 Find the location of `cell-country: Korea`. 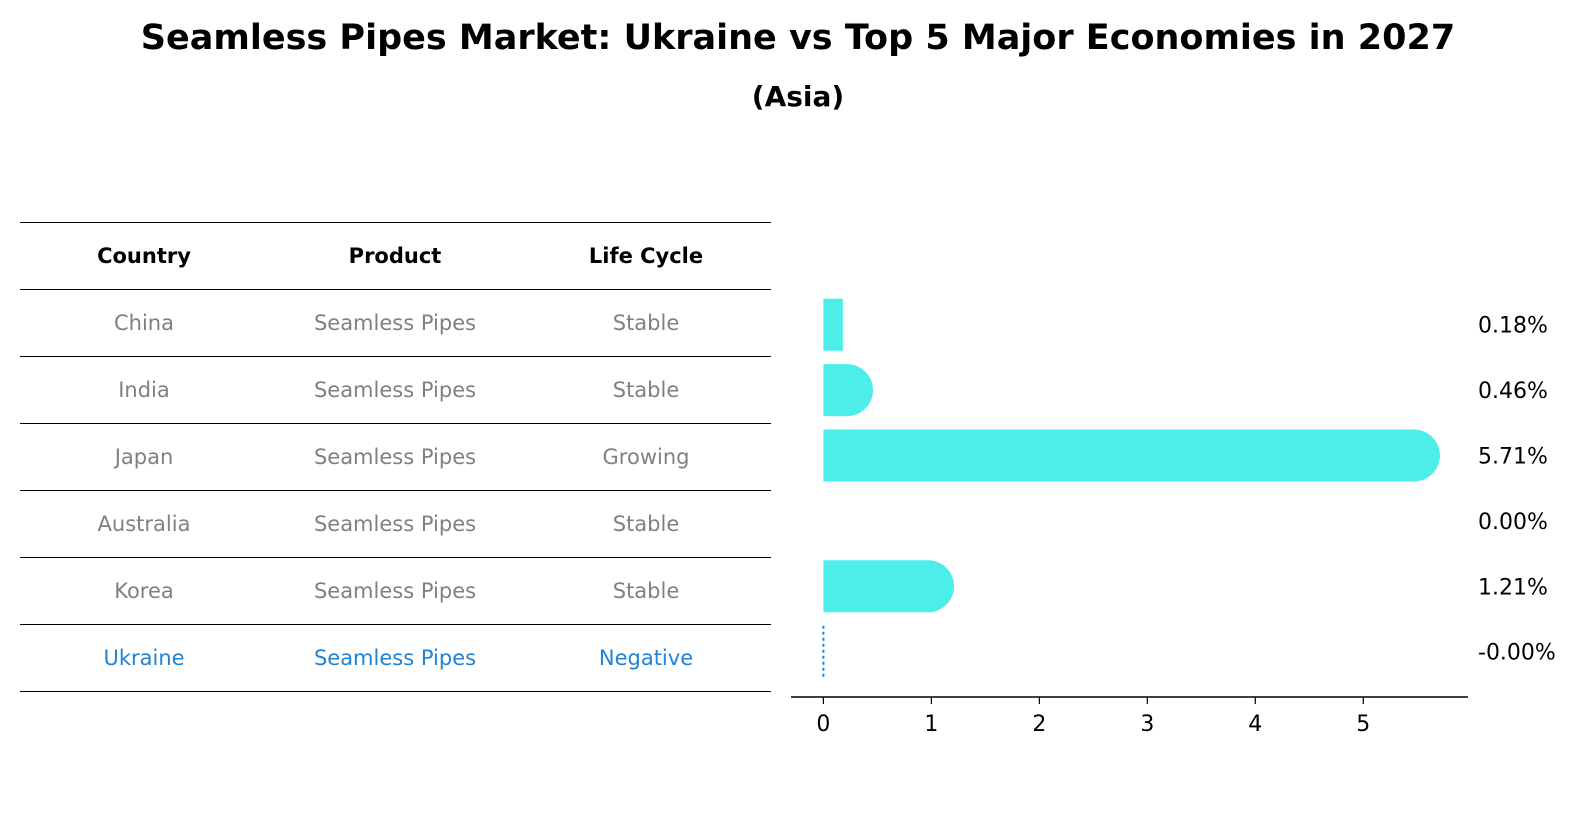

cell-country: Korea is located at coordinates (144, 591).